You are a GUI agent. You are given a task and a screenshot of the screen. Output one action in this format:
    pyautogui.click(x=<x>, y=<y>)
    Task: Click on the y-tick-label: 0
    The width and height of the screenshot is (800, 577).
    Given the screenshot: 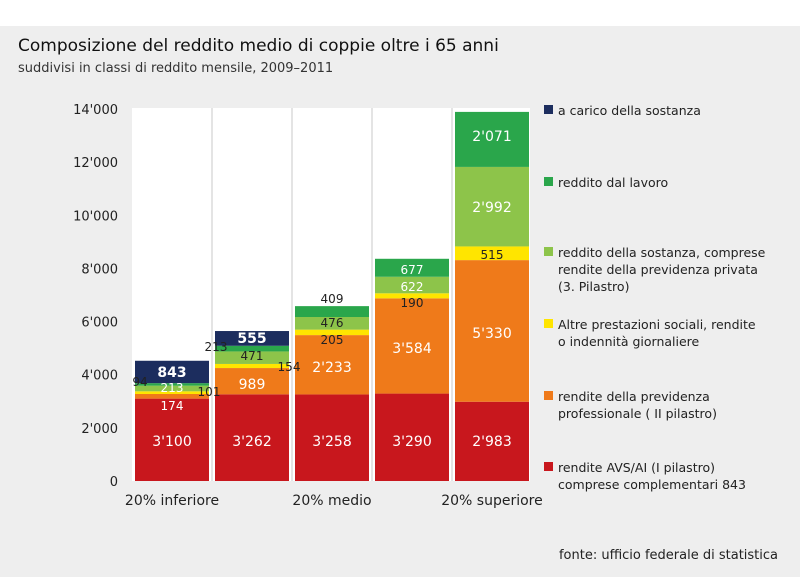 What is the action you would take?
    pyautogui.click(x=114, y=482)
    